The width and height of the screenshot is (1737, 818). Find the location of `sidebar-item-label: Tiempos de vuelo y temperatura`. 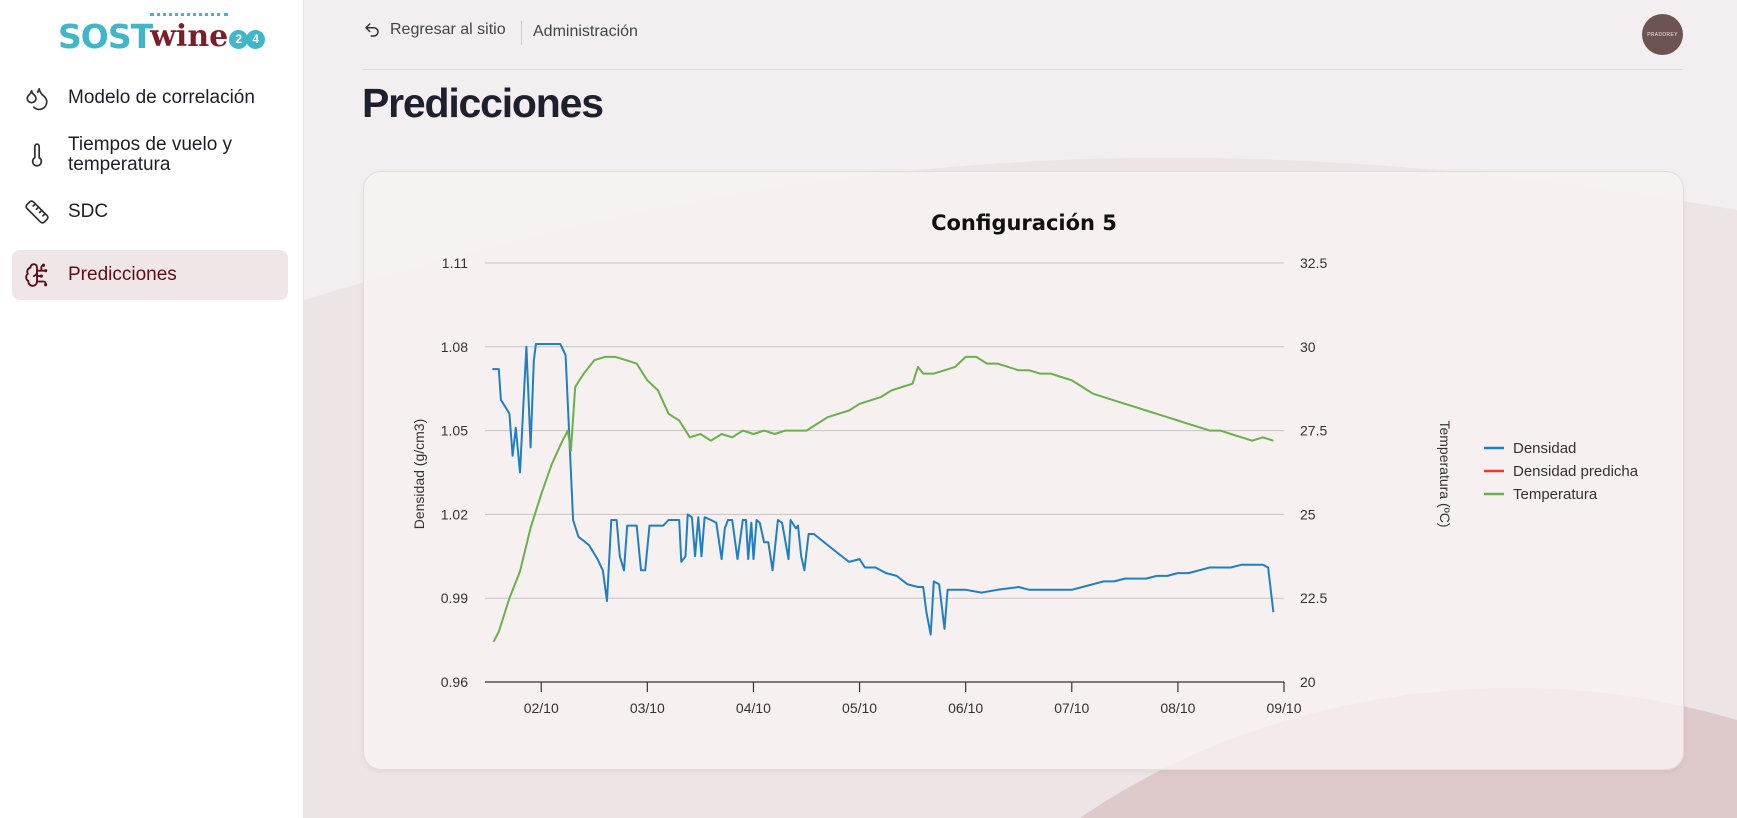

sidebar-item-label: Tiempos de vuelo y temperatura is located at coordinates (150, 154).